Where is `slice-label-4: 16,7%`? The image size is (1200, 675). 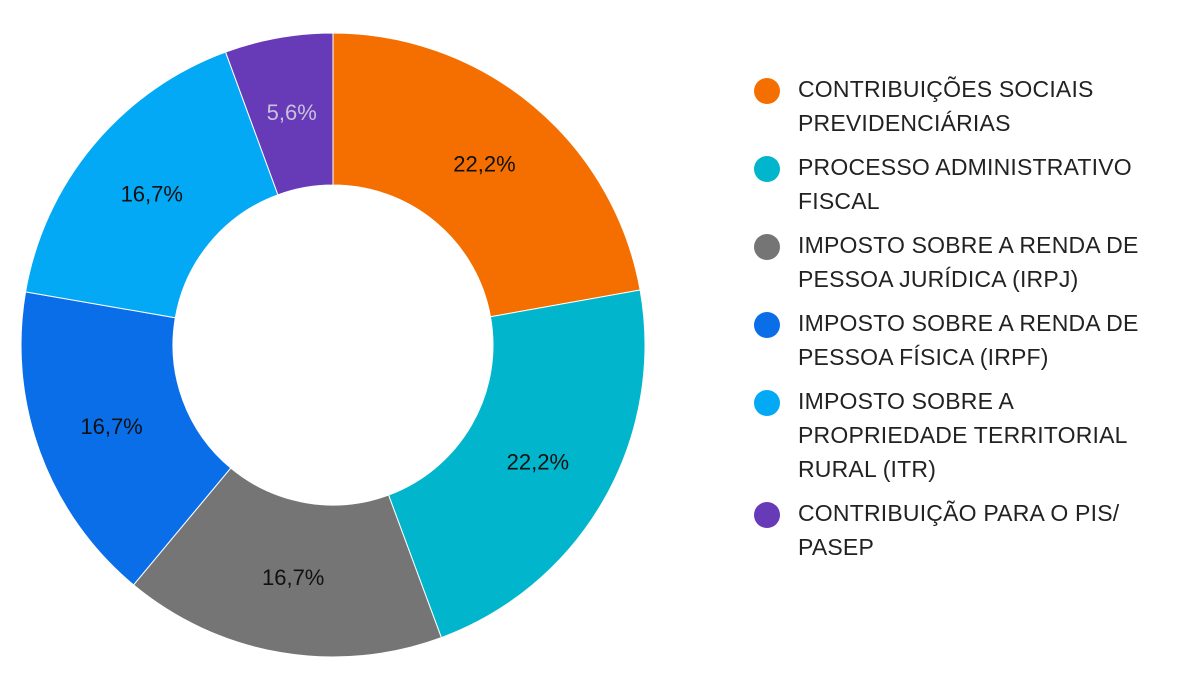
slice-label-4: 16,7% is located at coordinates (152, 193).